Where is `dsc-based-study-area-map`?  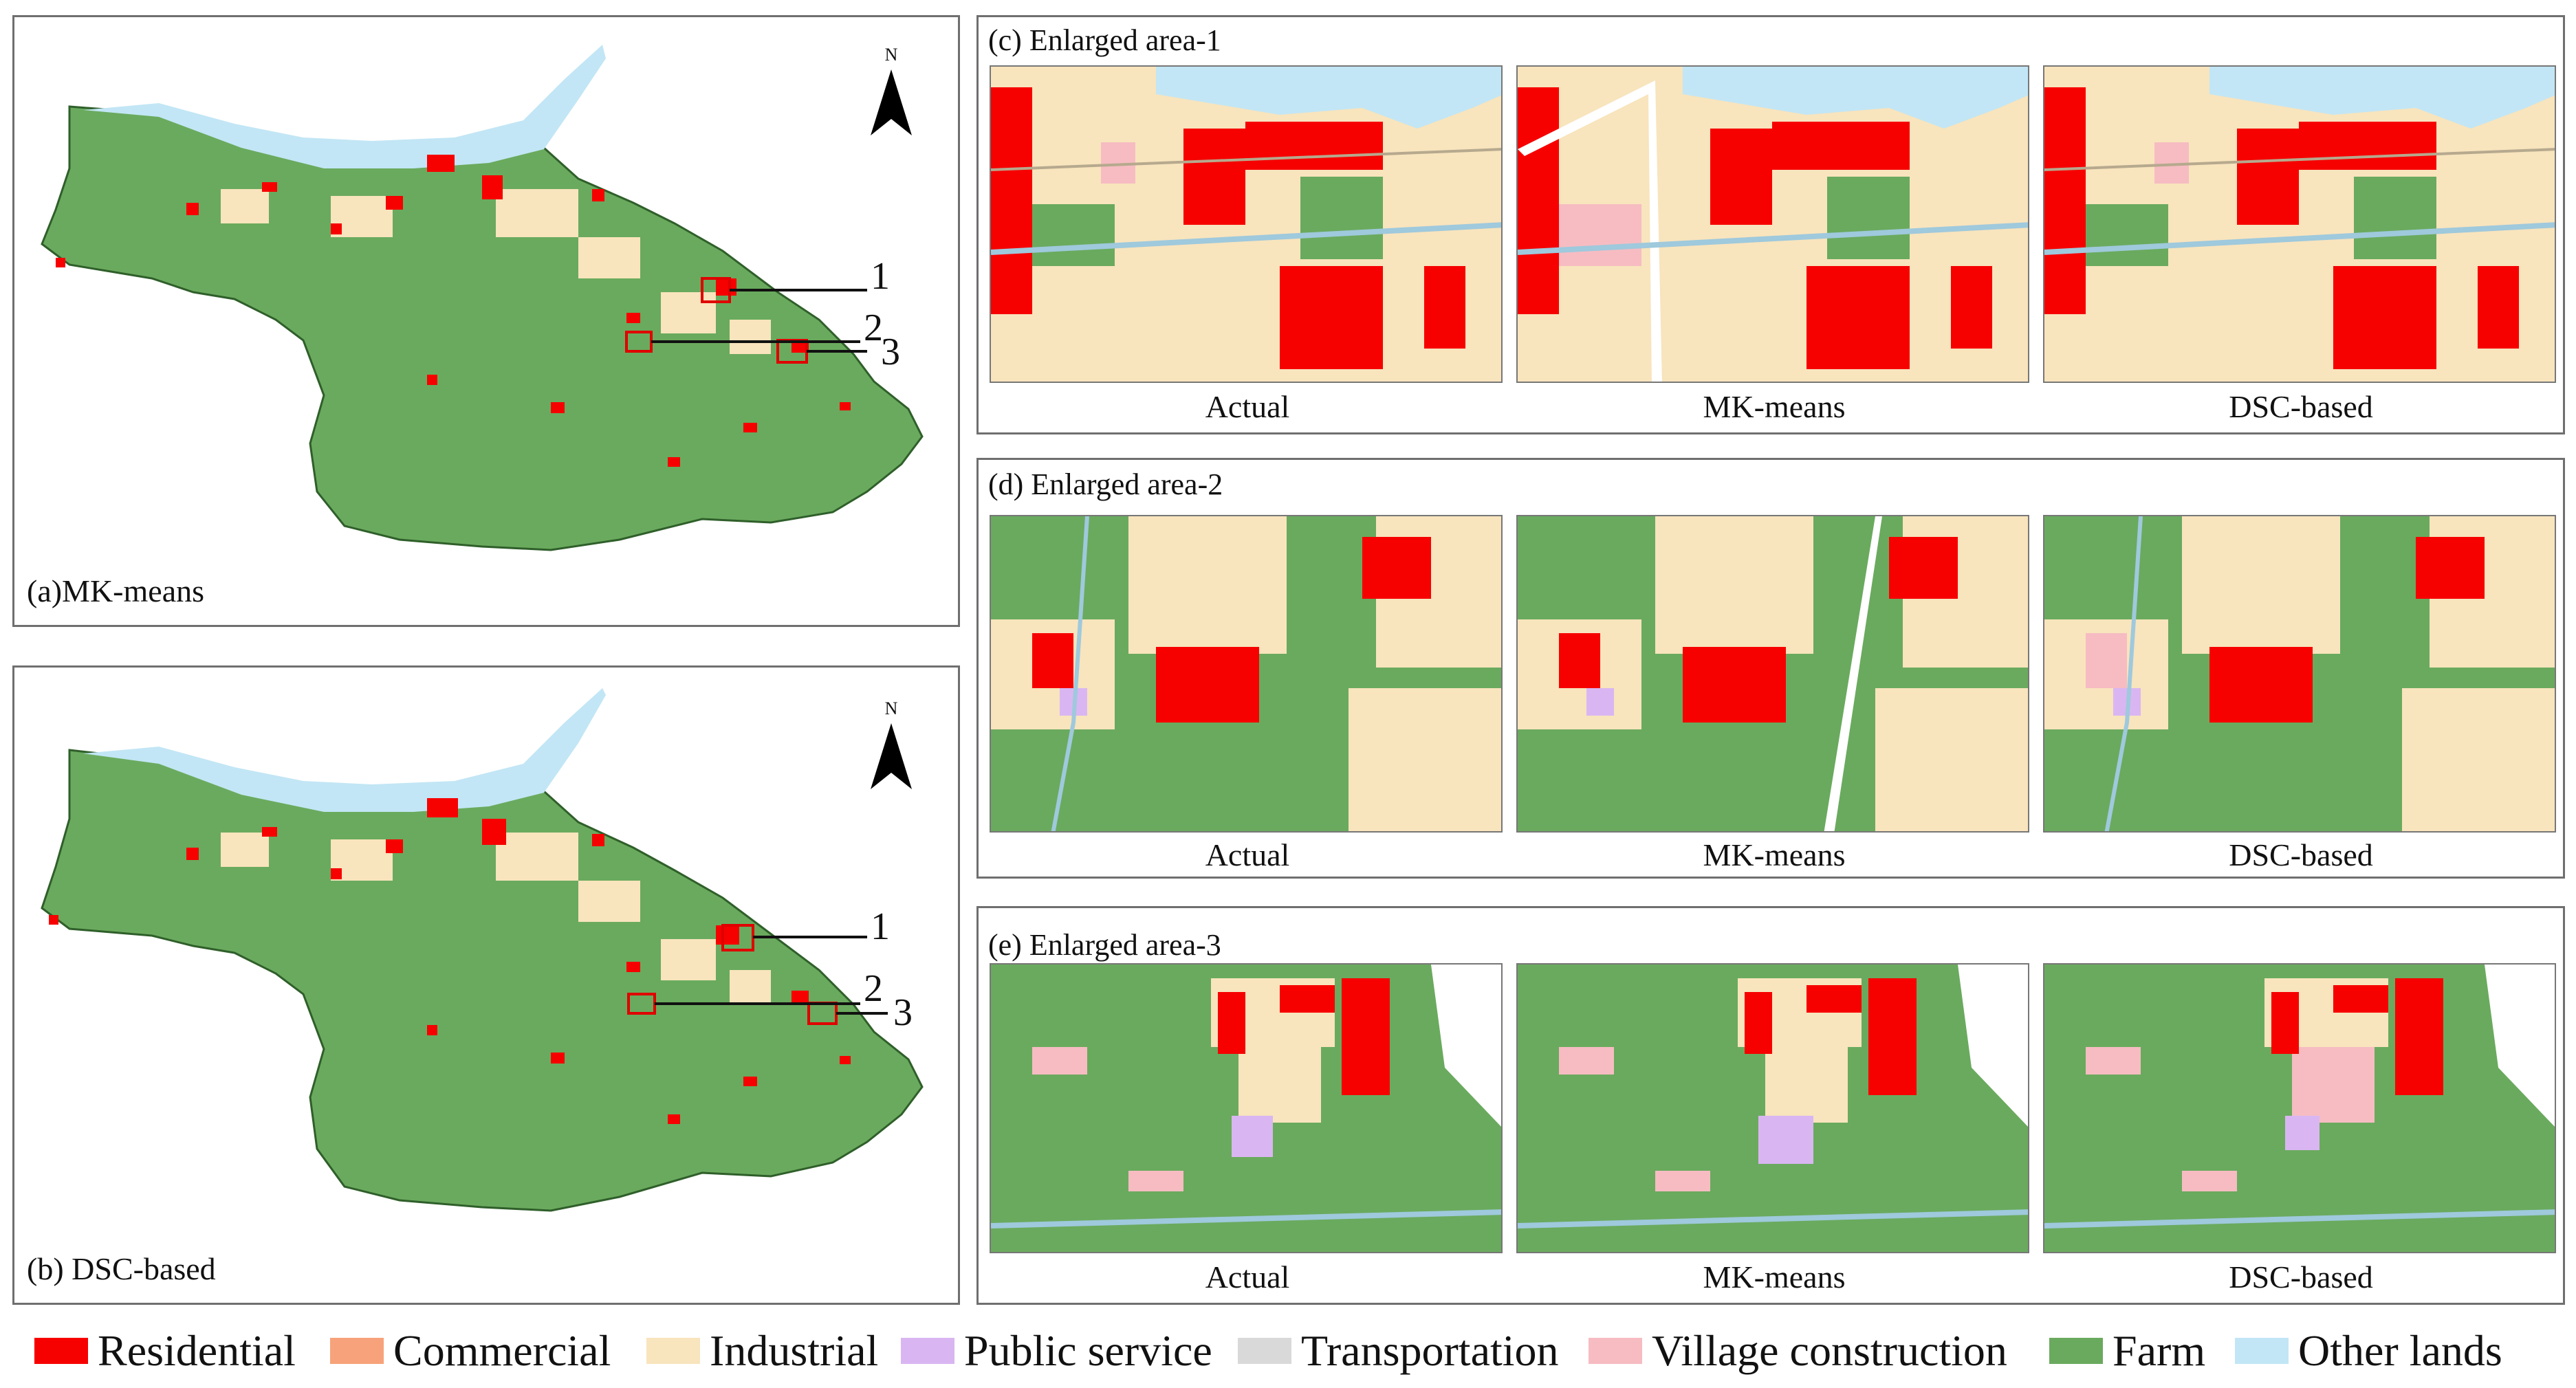
dsc-based-study-area-map is located at coordinates (482, 950).